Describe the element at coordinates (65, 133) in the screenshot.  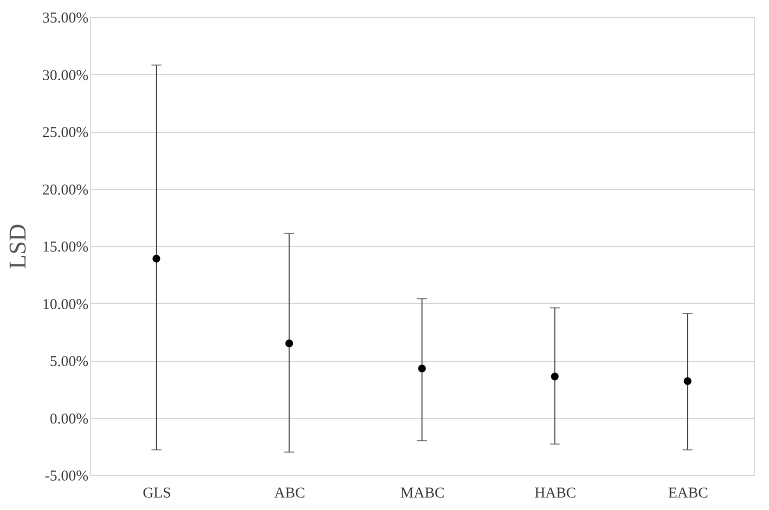
I see `y-tick-label: 25.00%` at that location.